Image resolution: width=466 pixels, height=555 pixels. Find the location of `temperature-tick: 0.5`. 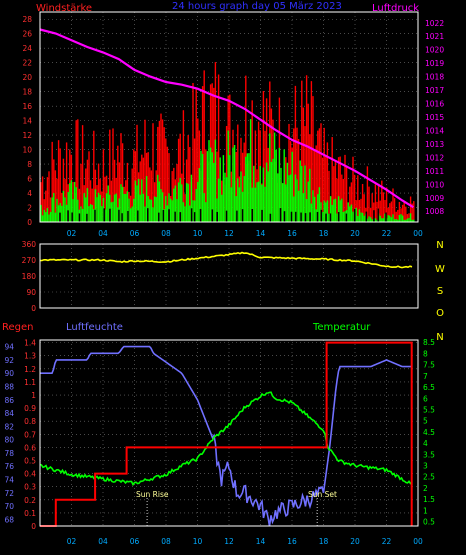

temperature-tick: 0.5 is located at coordinates (429, 522).